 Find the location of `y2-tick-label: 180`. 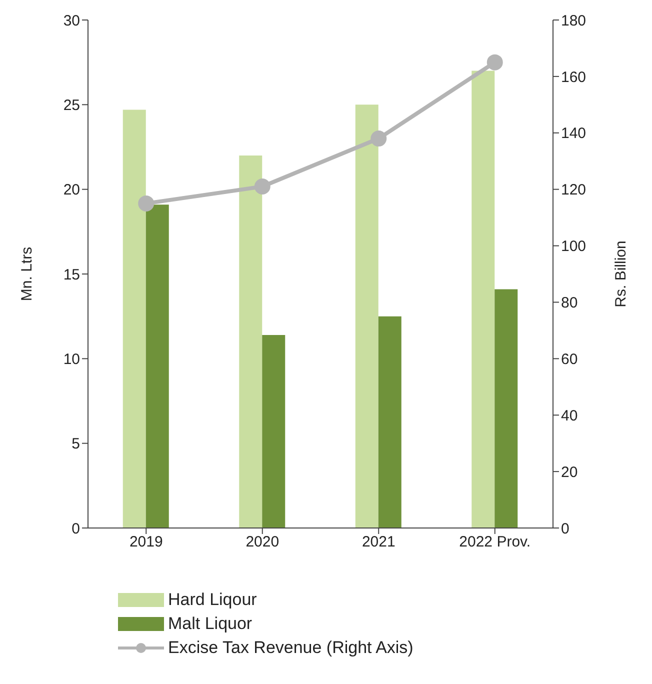

y2-tick-label: 180 is located at coordinates (573, 21).